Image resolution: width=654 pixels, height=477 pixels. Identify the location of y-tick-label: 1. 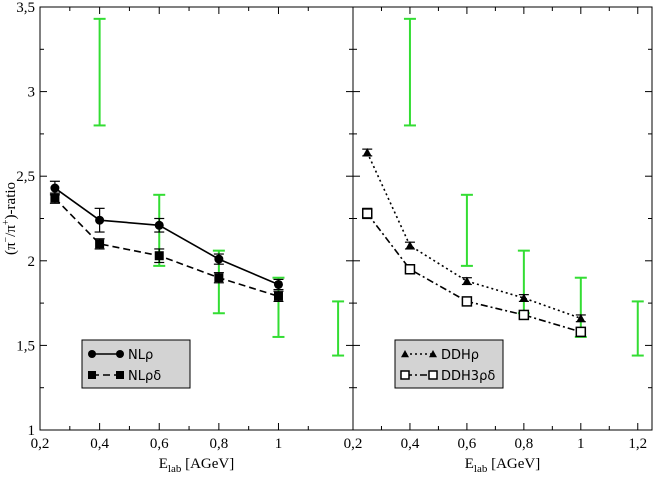
(32, 431).